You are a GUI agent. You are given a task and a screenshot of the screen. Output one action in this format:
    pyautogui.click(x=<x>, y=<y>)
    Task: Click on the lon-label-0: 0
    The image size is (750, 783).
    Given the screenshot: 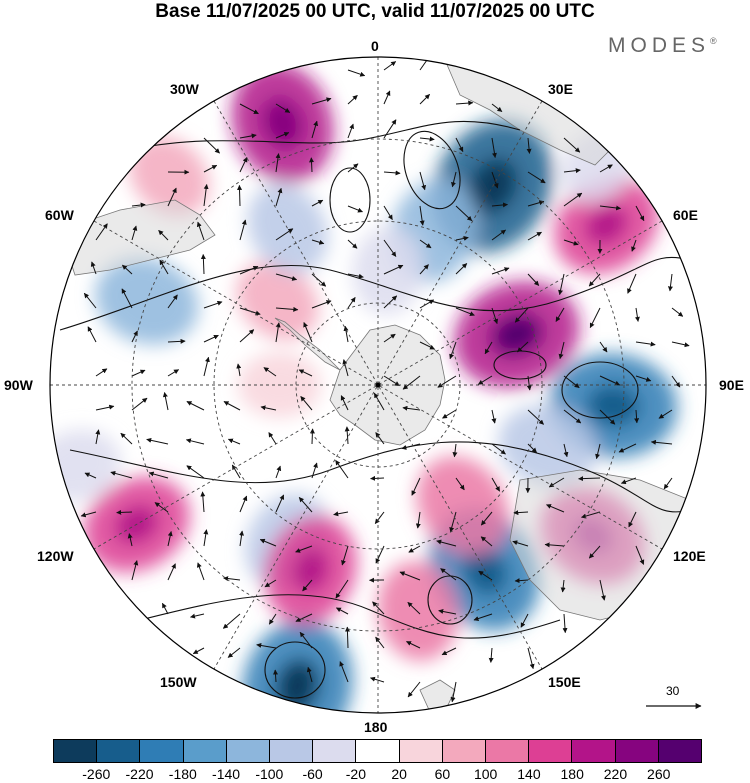 What is the action you would take?
    pyautogui.click(x=375, y=46)
    